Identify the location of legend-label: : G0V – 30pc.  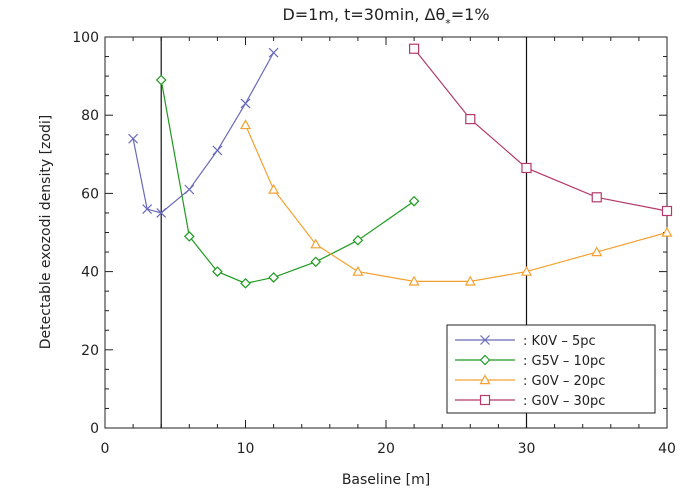
(564, 401).